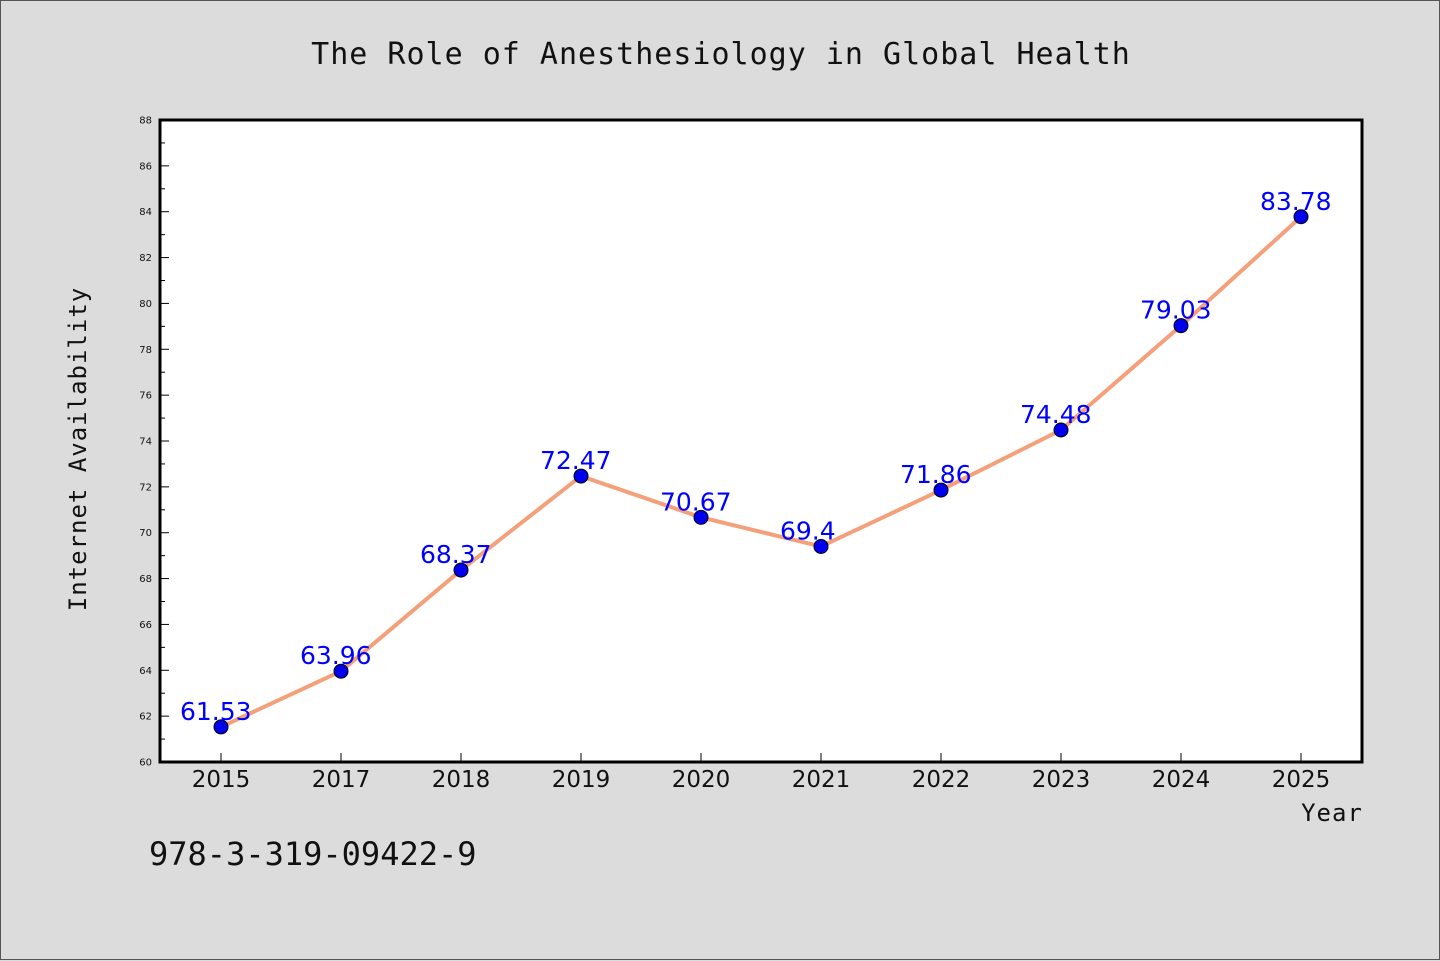 This screenshot has height=961, width=1440. What do you see at coordinates (808, 530) in the screenshot?
I see `data-label: 69.4` at bounding box center [808, 530].